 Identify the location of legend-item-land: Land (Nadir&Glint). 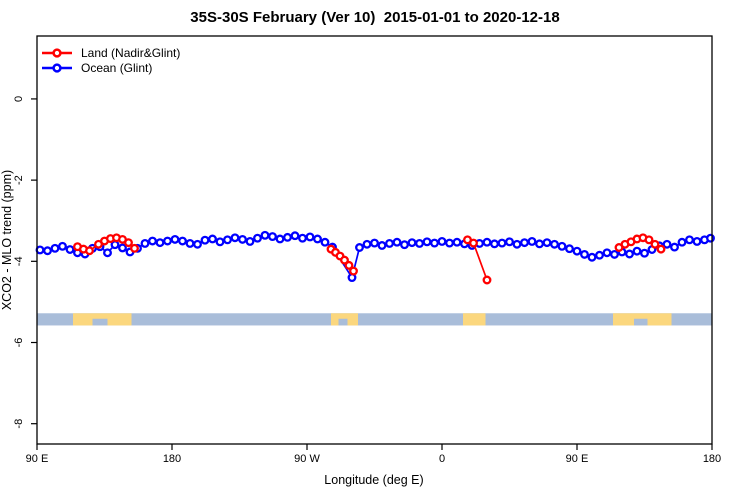
(110, 52).